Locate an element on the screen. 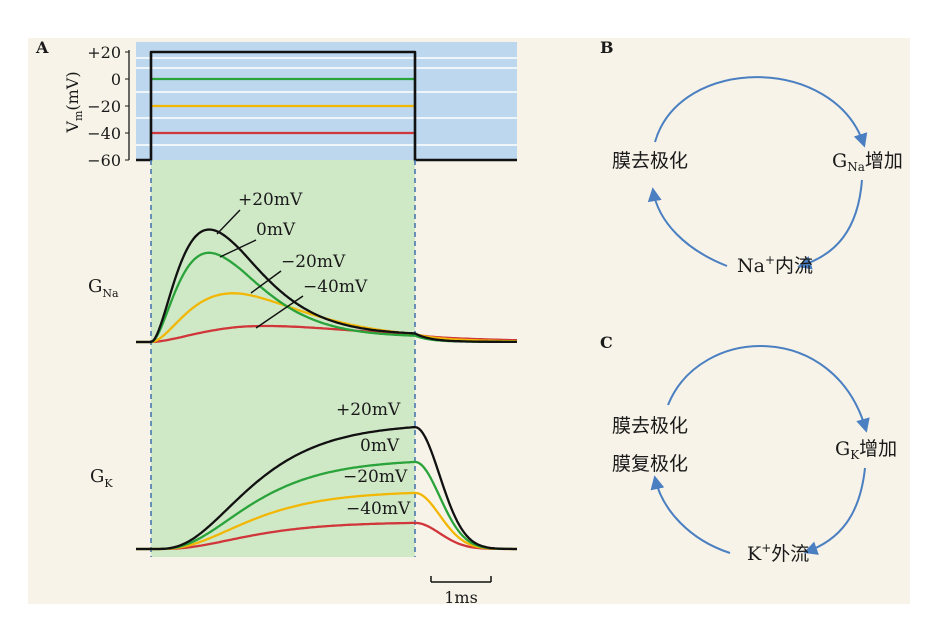 The height and width of the screenshot is (634, 933). vm-tick-label: −20 is located at coordinates (104, 106).